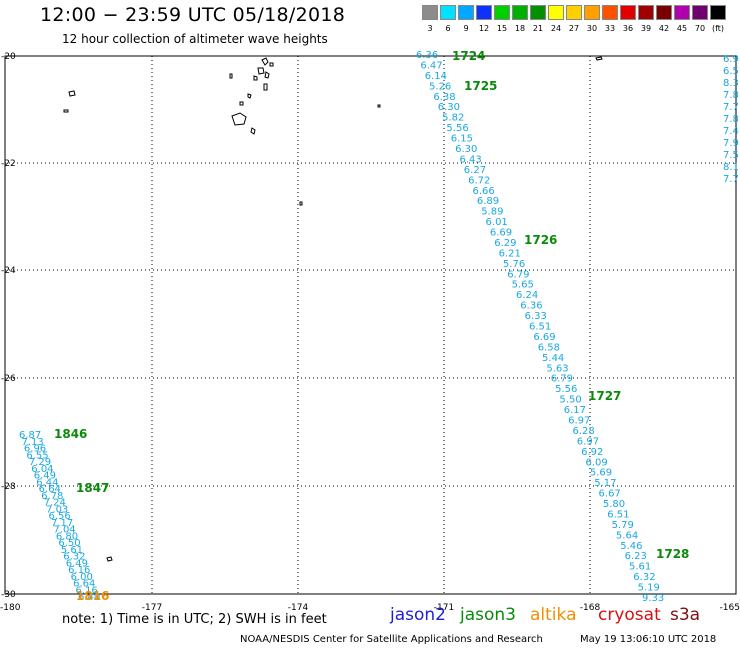  Describe the element at coordinates (731, 179) in the screenshot. I see `wave-height-value: 7.7` at that location.